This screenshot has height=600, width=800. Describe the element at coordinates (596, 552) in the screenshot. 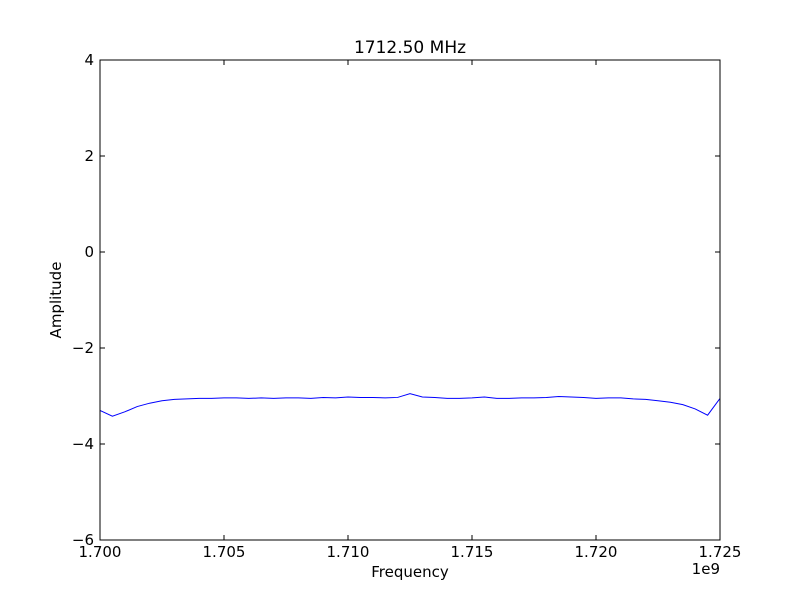

I see `x-tick-label: 1.720` at that location.